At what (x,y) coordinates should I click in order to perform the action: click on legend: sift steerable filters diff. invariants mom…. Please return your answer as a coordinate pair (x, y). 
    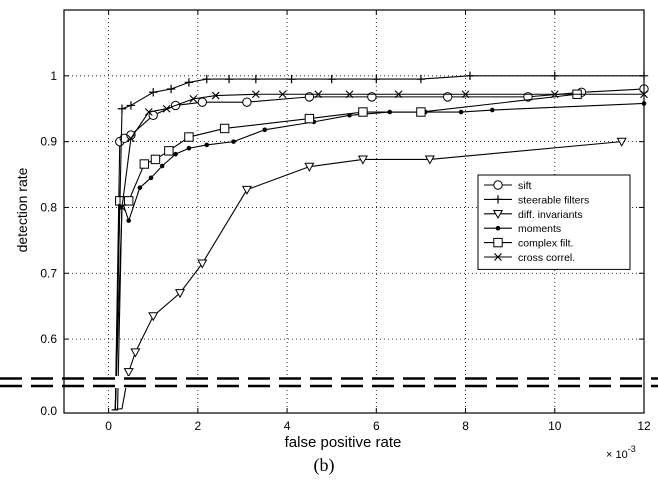
    Looking at the image, I should click on (554, 222).